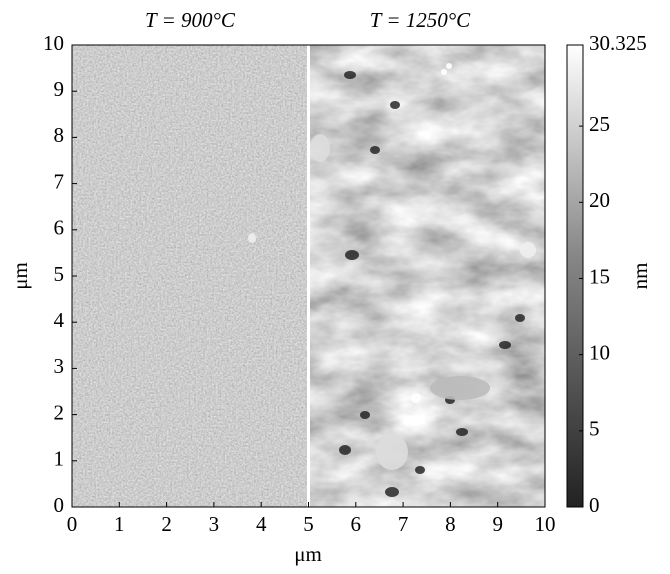  I want to click on y-tick-label: 5, so click(59, 274).